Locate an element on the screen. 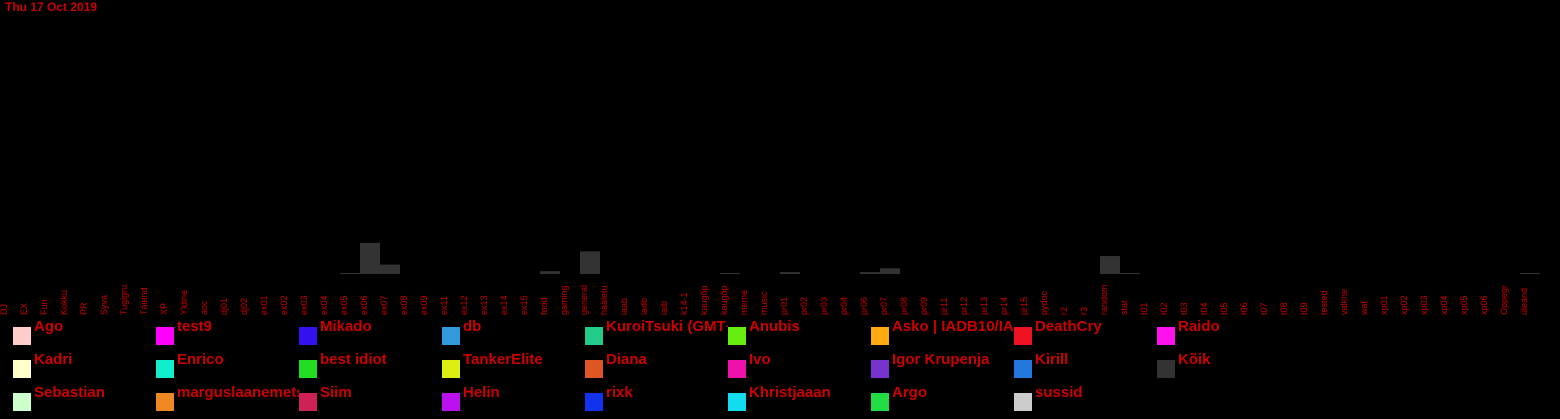 This screenshot has width=1560, height=419. x-tick-label: pr03 is located at coordinates (824, 306).